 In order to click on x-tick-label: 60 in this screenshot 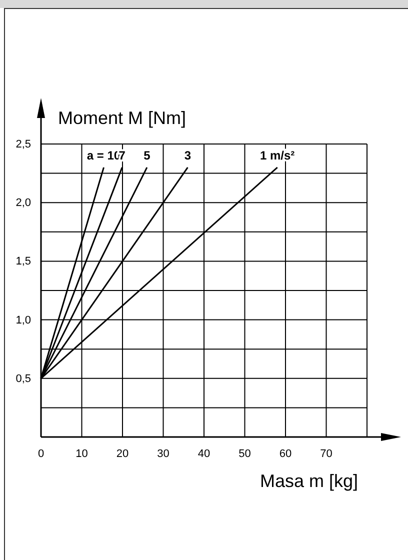, I will do `click(285, 454)`.